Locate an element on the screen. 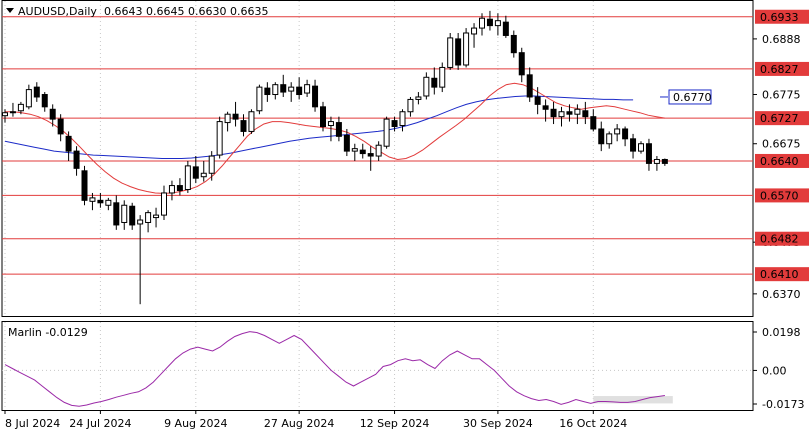 Image resolution: width=812 pixels, height=435 pixels. level-label: 0.6933 is located at coordinates (779, 17).